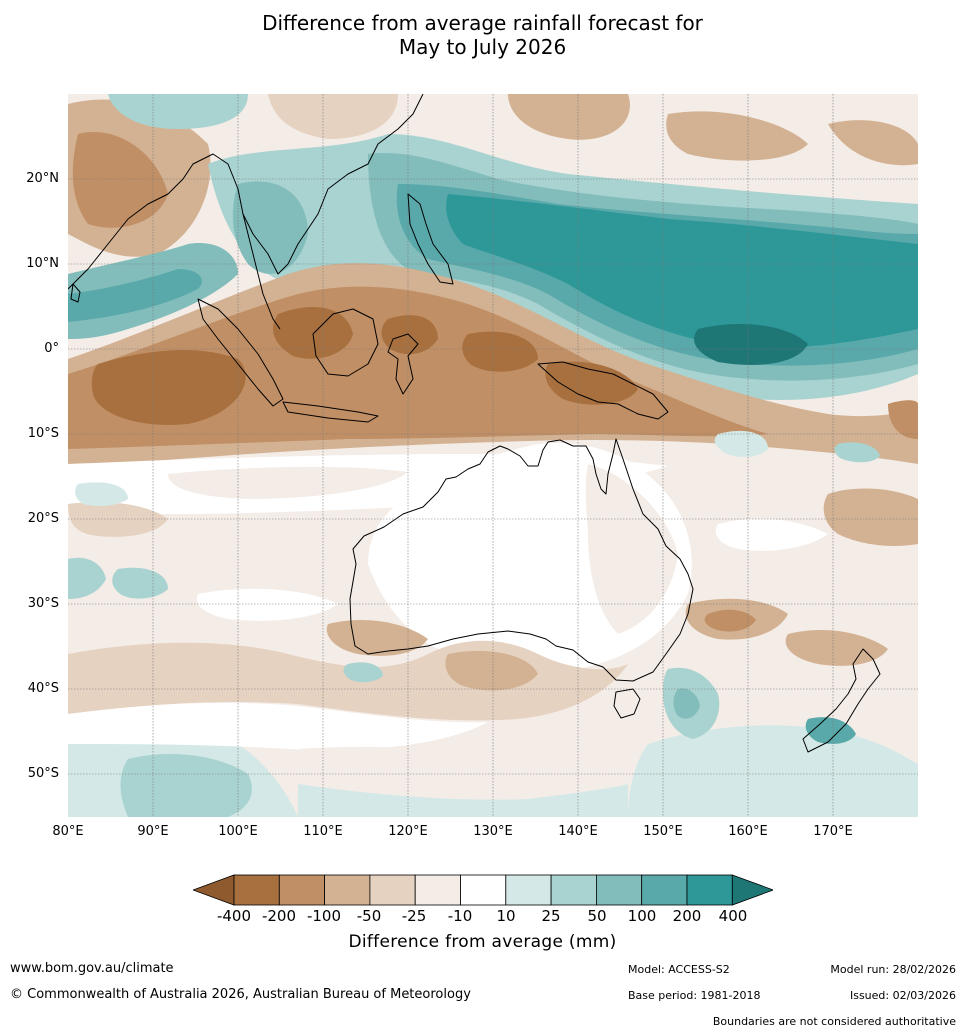 The width and height of the screenshot is (965, 1035). What do you see at coordinates (324, 916) in the screenshot?
I see `colorbar-tick-label: -100` at bounding box center [324, 916].